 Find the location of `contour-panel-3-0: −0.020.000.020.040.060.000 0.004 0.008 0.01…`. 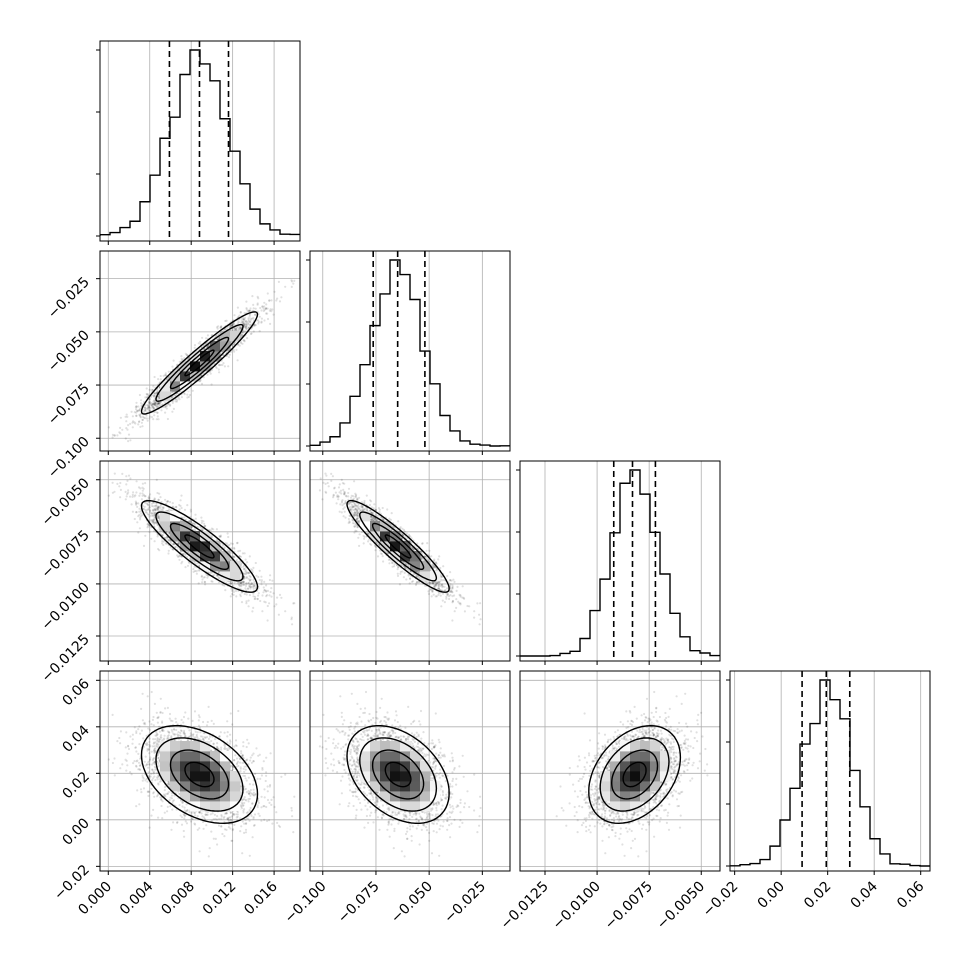

contour-panel-3-0: −0.020.000.020.040.060.000 0.004 0.008 0.01… is located at coordinates (176, 794).